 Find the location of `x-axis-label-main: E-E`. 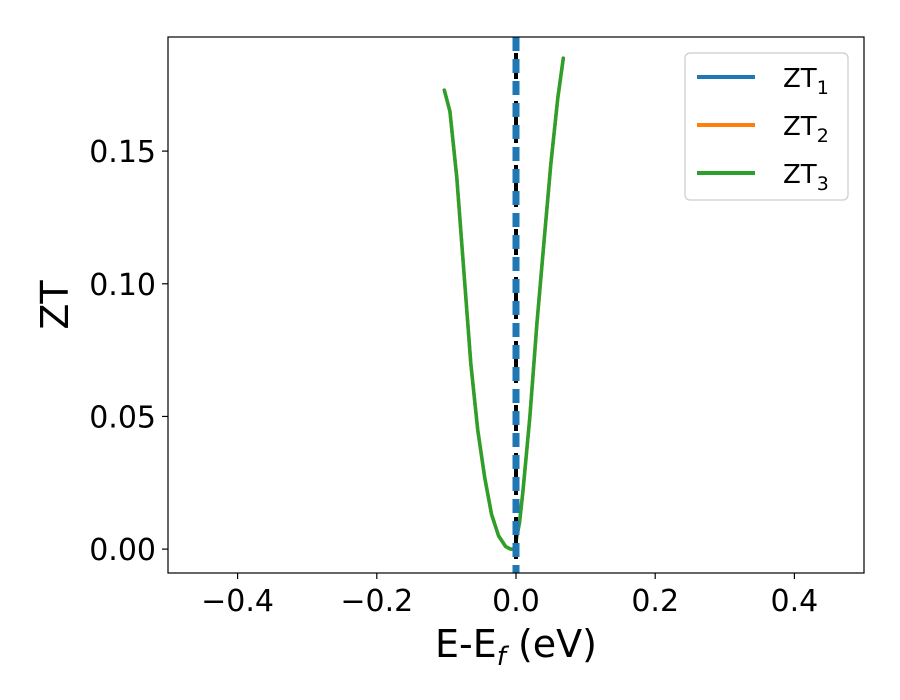

x-axis-label-main: E-E is located at coordinates (466, 644).